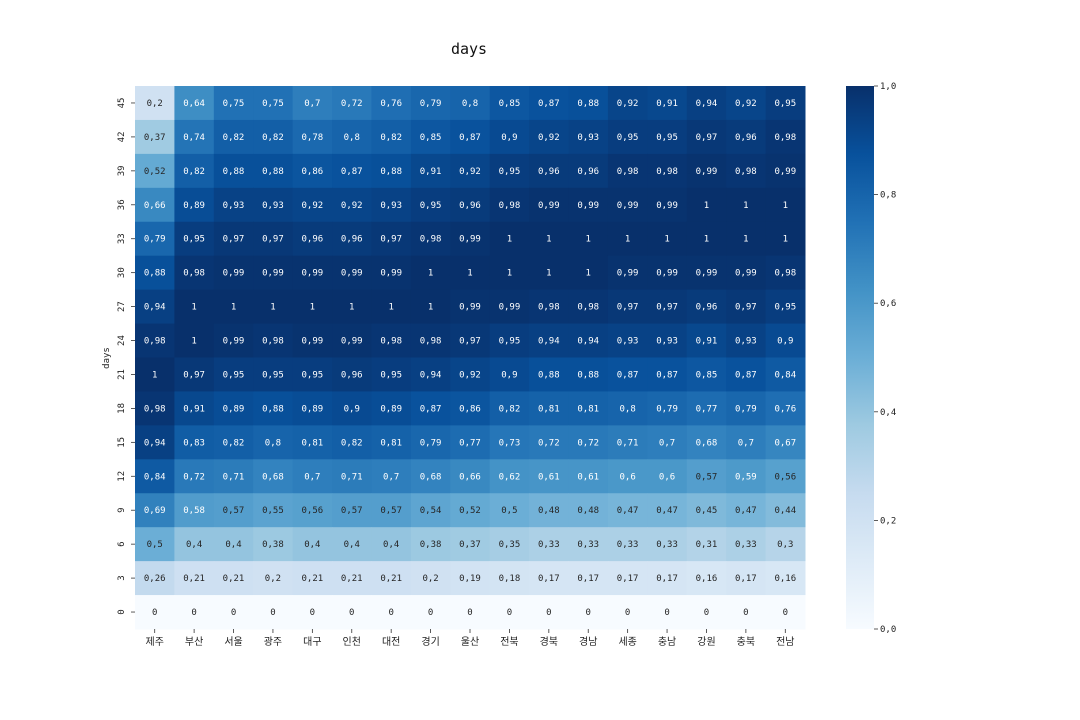  I want to click on cell-value-label: 0,79, so click(746, 409).